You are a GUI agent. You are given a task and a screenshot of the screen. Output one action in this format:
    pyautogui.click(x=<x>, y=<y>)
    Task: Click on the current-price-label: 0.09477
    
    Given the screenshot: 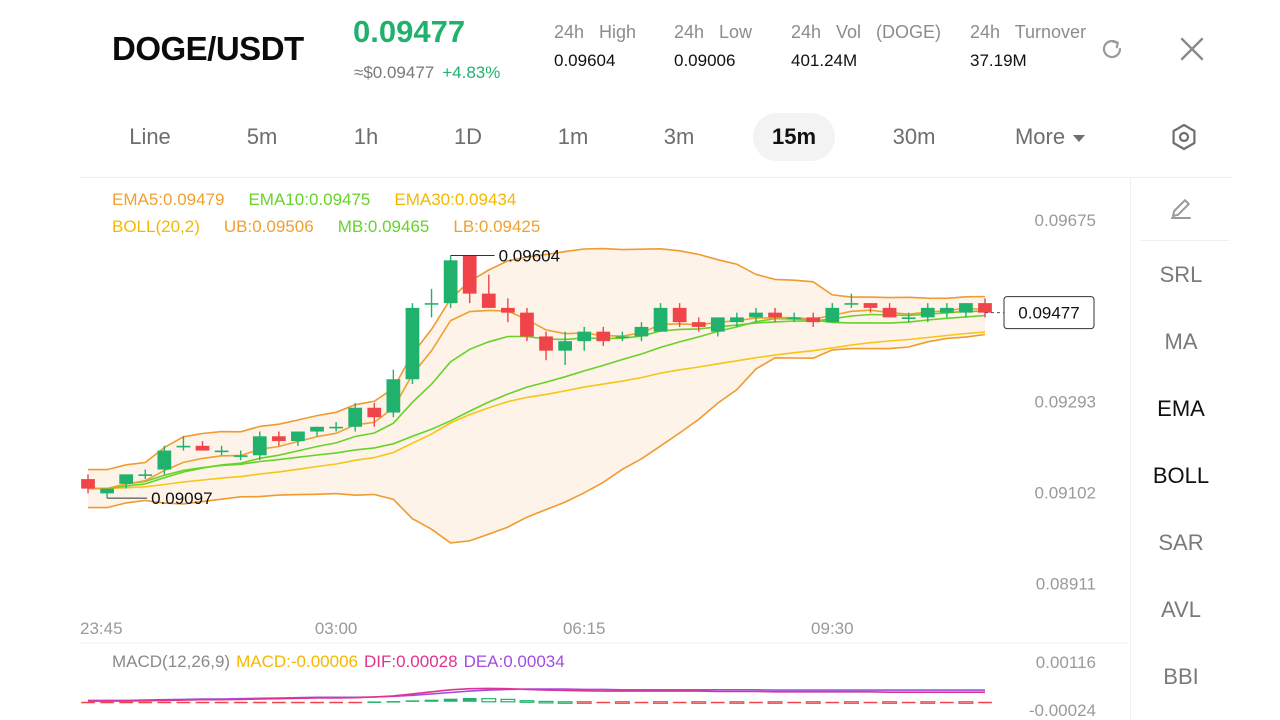 What is the action you would take?
    pyautogui.click(x=1048, y=313)
    